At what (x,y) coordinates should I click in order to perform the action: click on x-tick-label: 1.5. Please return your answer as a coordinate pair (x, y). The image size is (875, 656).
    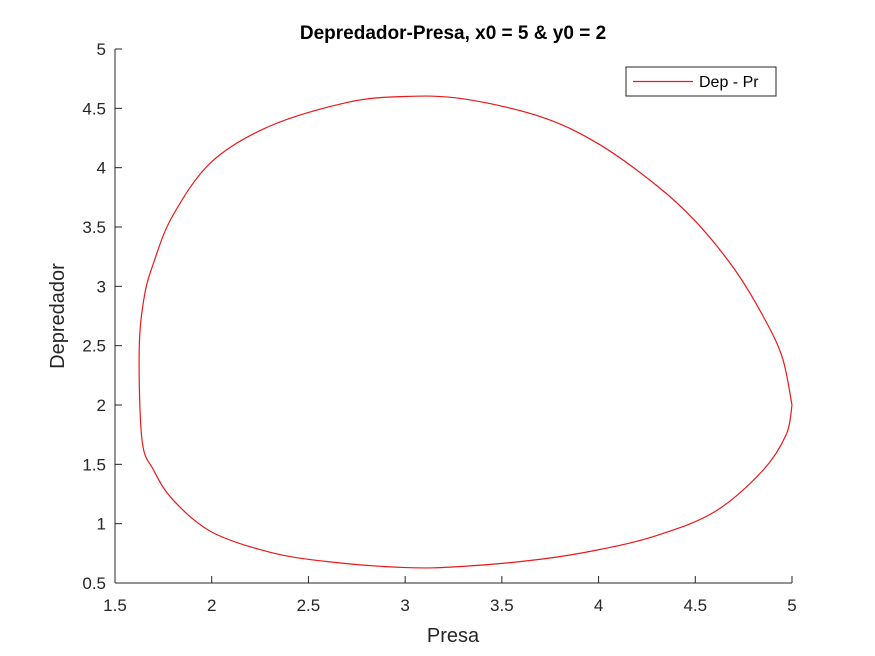
    Looking at the image, I should click on (115, 605).